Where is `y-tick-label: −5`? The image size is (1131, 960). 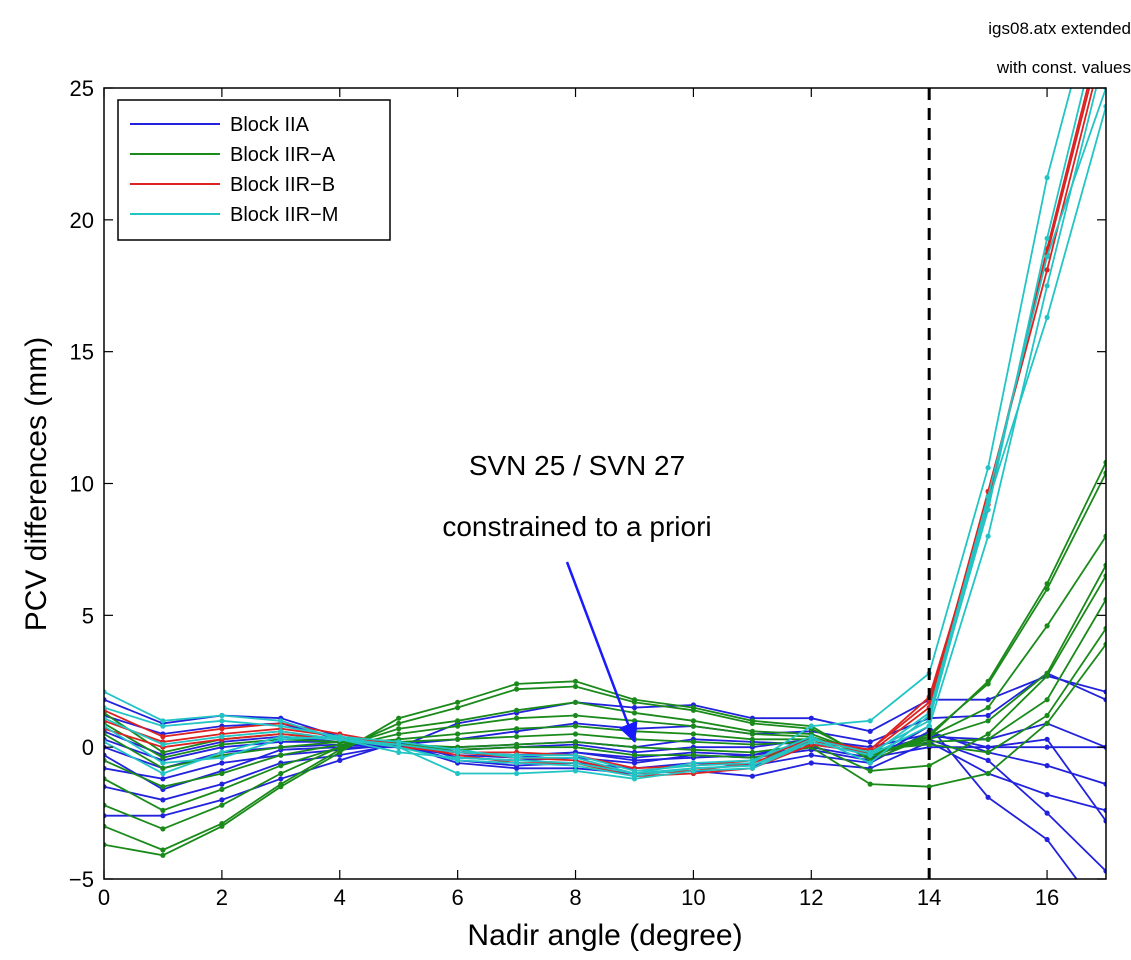
y-tick-label: −5 is located at coordinates (81, 879).